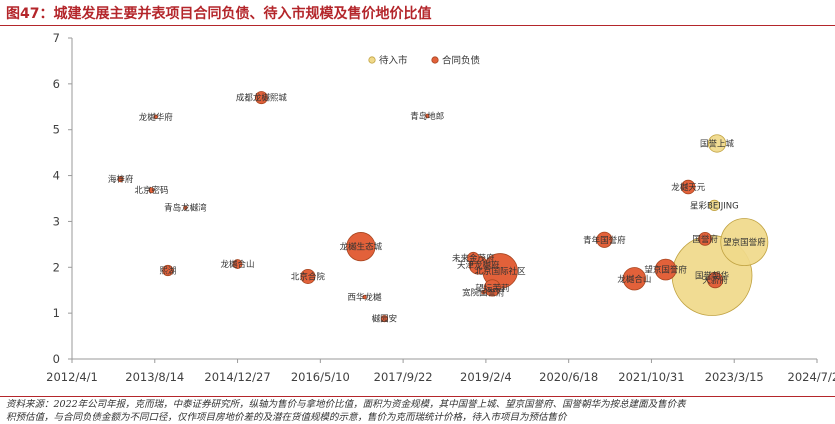 This screenshot has height=424, width=835. I want to click on point-label: 龙樾生态城, so click(361, 247).